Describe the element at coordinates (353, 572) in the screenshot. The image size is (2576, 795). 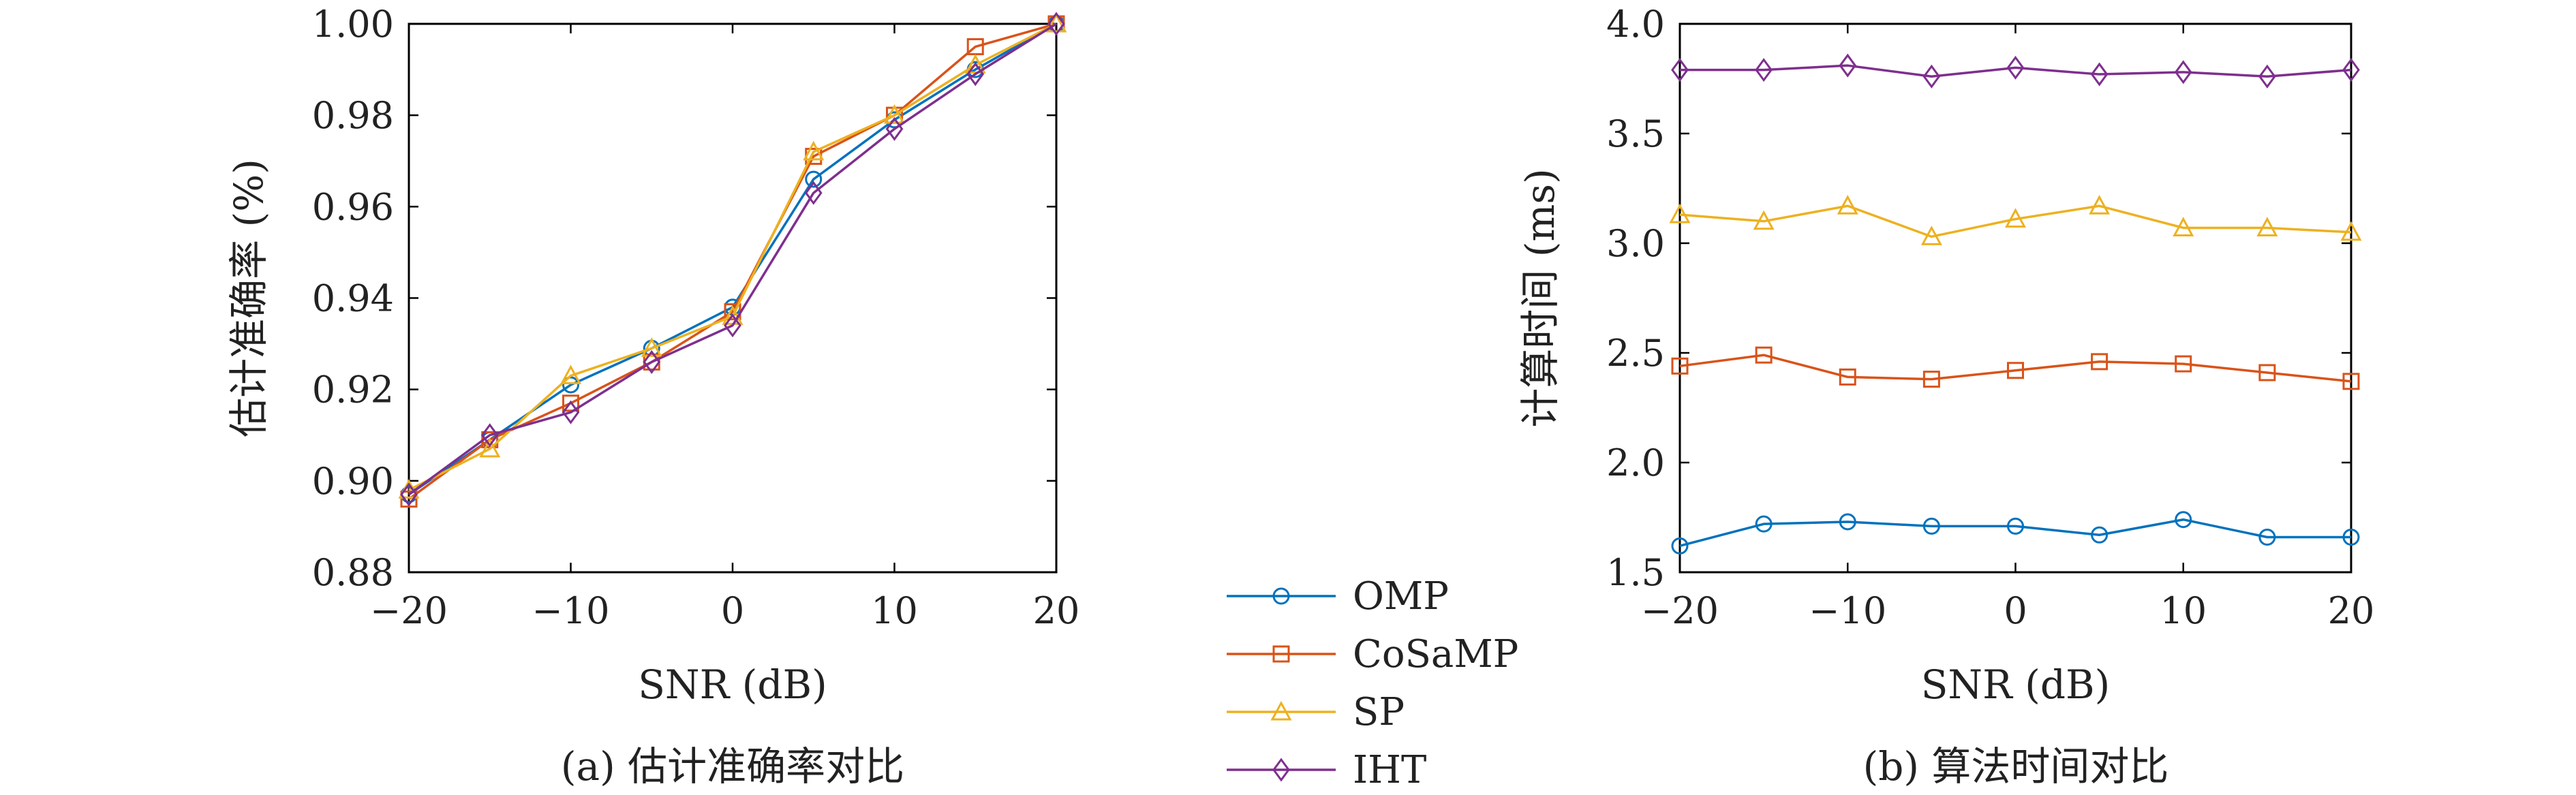
I see `y-tick-label: 0.88` at that location.